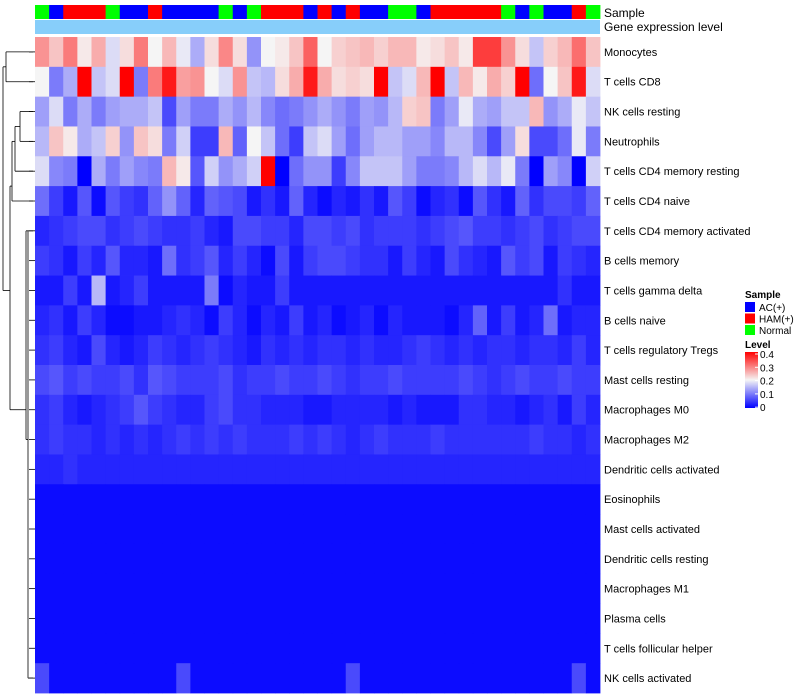  Describe the element at coordinates (631, 53) in the screenshot. I see `row-label: Monocytes` at that location.